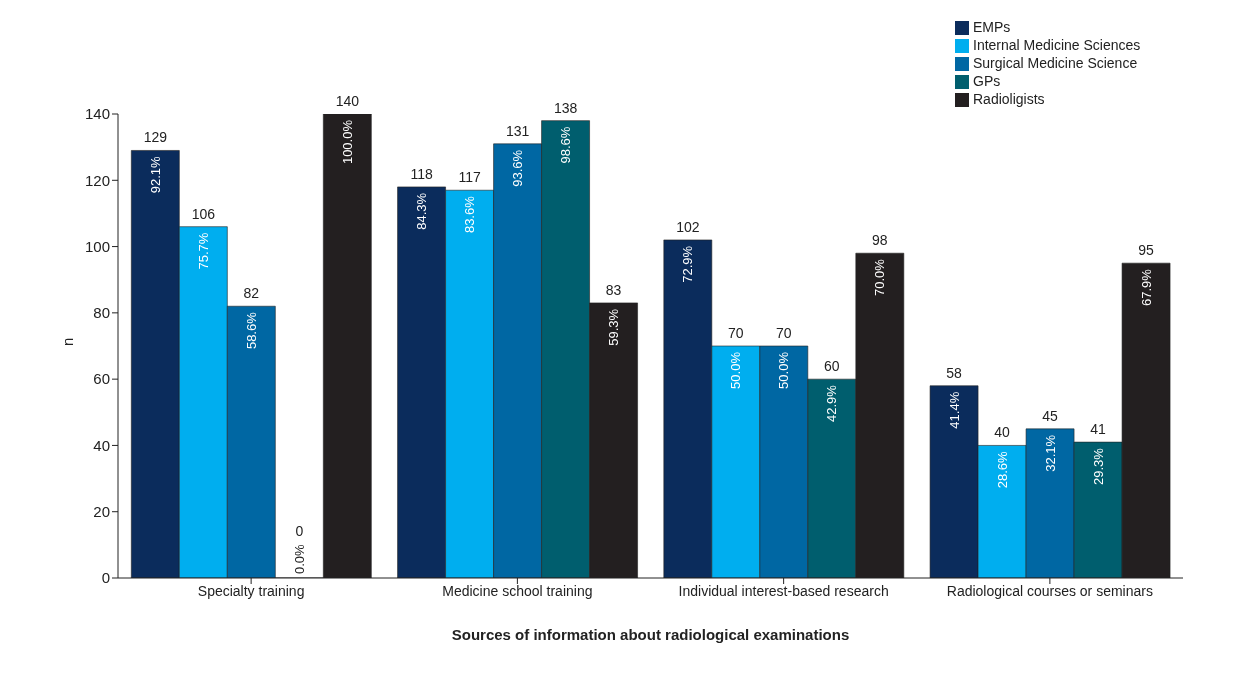 The image size is (1234, 675). I want to click on data-label: 138, so click(565, 107).